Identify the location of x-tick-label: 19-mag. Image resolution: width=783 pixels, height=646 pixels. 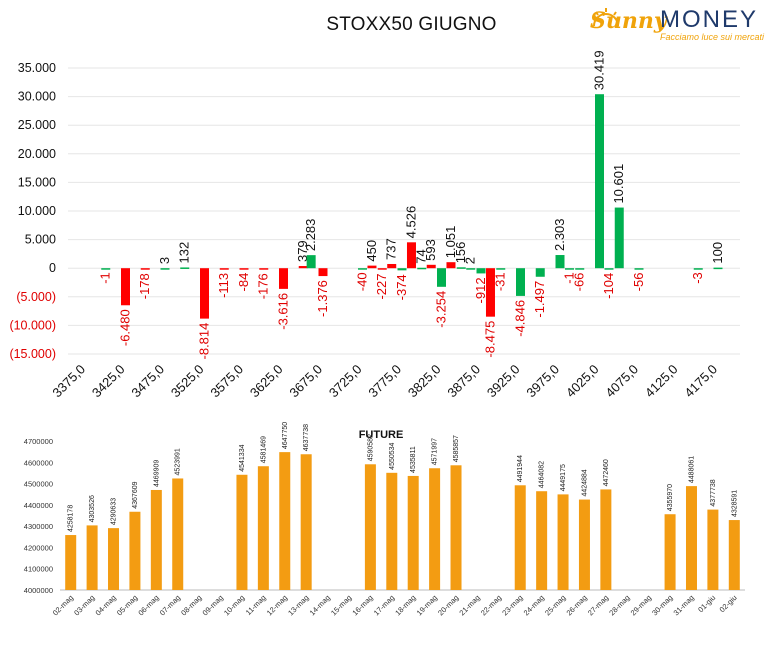
(427, 605).